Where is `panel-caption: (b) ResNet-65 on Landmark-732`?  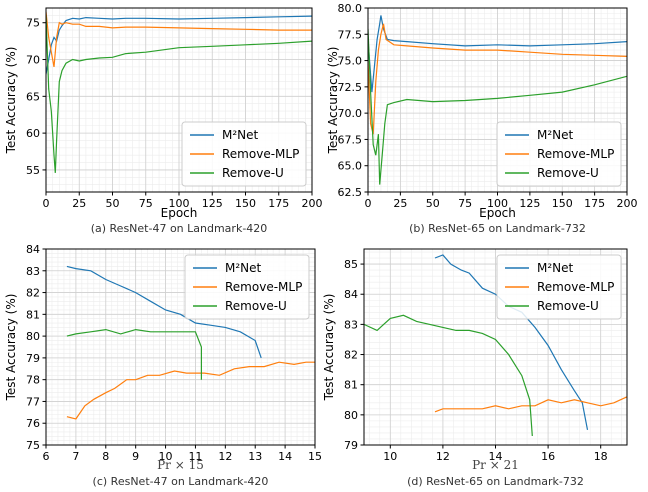
panel-caption: (b) ResNet-65 on Landmark-732 is located at coordinates (497, 228).